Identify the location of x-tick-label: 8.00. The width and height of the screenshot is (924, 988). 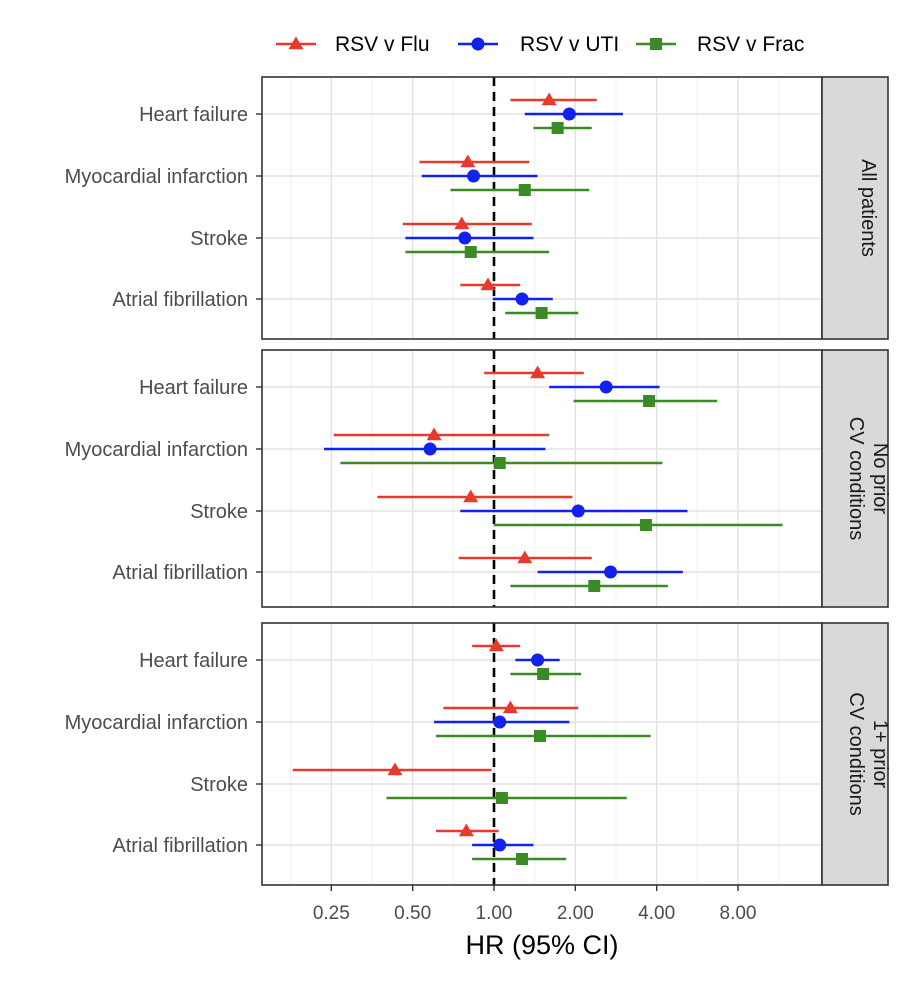
(738, 913).